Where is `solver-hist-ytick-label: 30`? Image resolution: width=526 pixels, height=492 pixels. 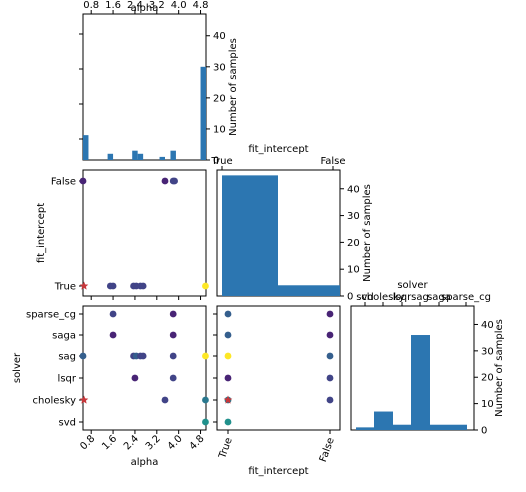 solver-hist-ytick-label: 30 is located at coordinates (487, 351).